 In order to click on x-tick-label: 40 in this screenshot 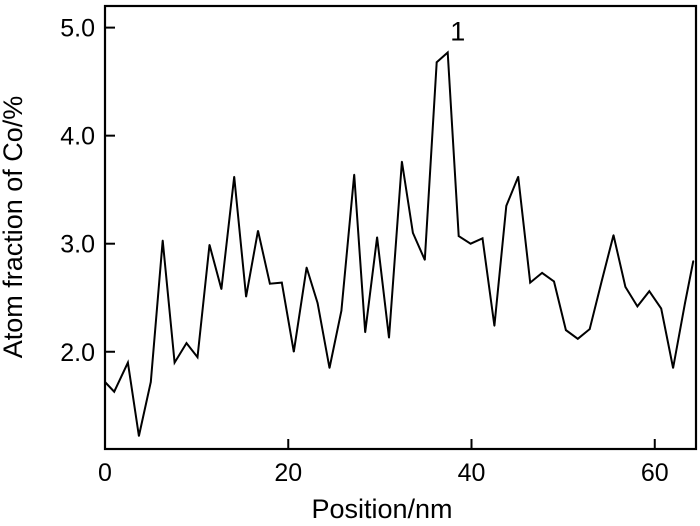, I will do `click(472, 473)`.